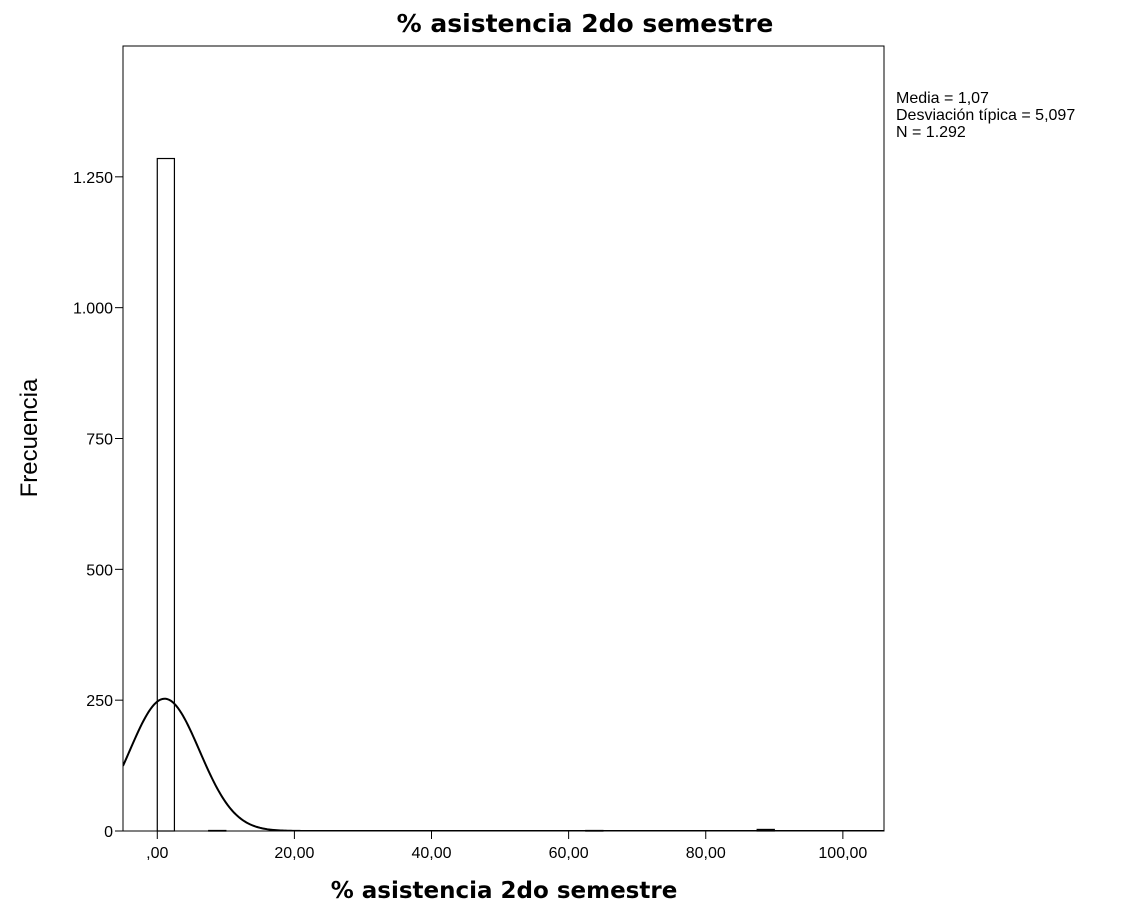 This screenshot has width=1139, height=913. What do you see at coordinates (108, 832) in the screenshot?
I see `y-tick-label: 0` at bounding box center [108, 832].